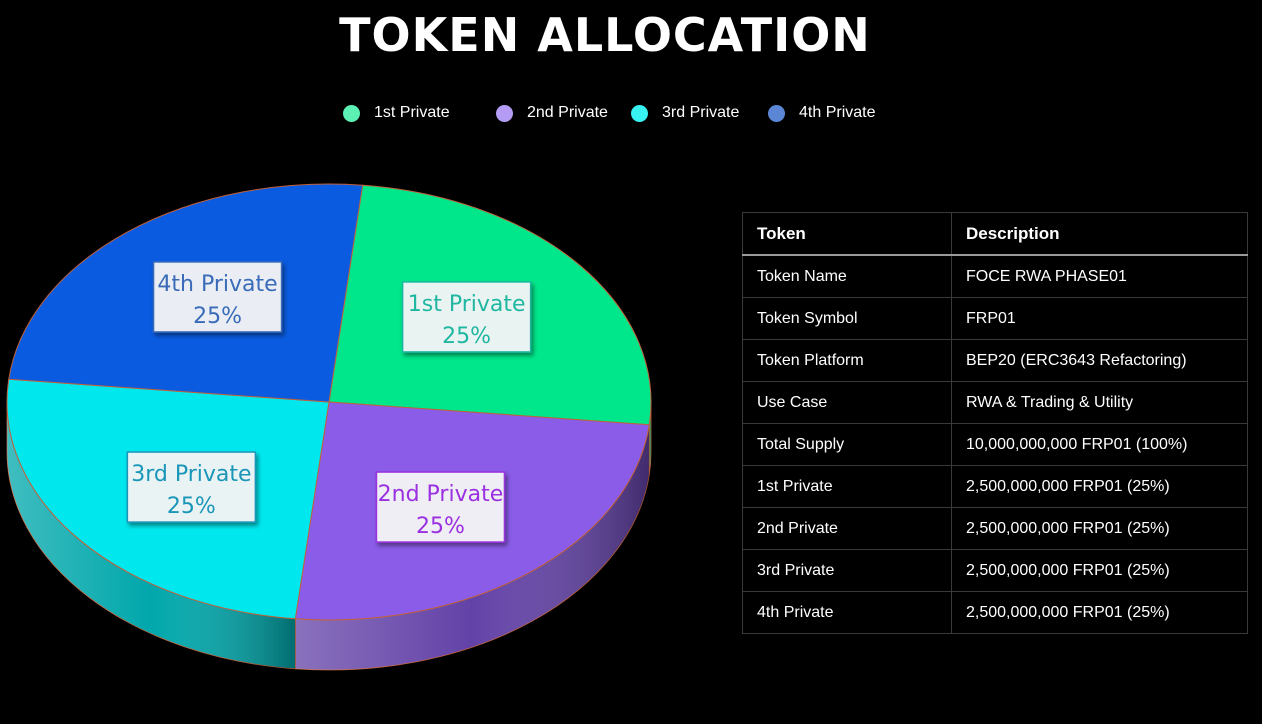 The width and height of the screenshot is (1262, 724). What do you see at coordinates (1099, 234) in the screenshot?
I see `column-header: Description` at bounding box center [1099, 234].